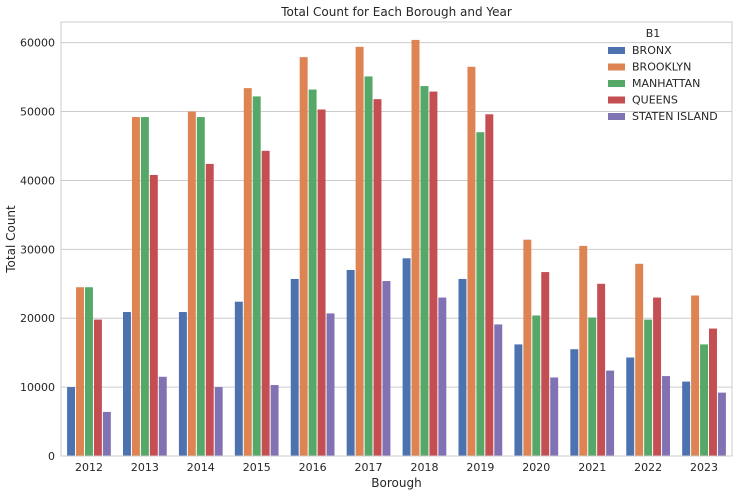 The image size is (738, 496). I want to click on bar-manhattan-2017, so click(368, 266).